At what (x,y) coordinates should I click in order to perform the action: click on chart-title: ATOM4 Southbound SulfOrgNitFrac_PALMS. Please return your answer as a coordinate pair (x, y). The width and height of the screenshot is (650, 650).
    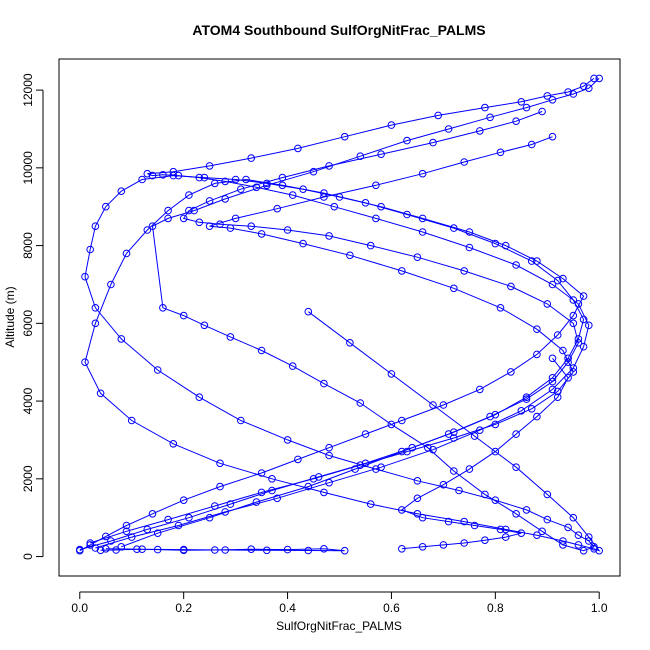
    Looking at the image, I should click on (338, 30).